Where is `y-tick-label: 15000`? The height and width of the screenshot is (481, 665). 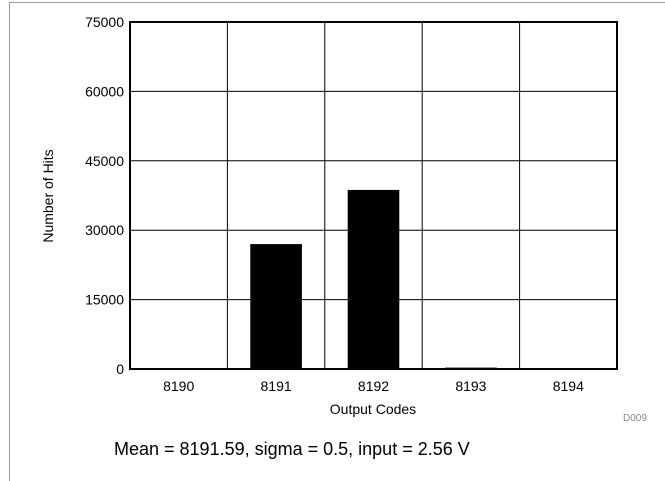
y-tick-label: 15000 is located at coordinates (104, 300).